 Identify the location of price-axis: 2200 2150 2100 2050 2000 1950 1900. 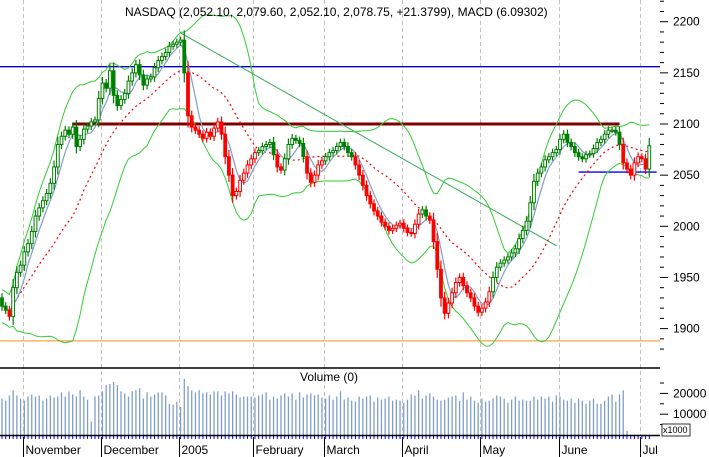
(680, 175).